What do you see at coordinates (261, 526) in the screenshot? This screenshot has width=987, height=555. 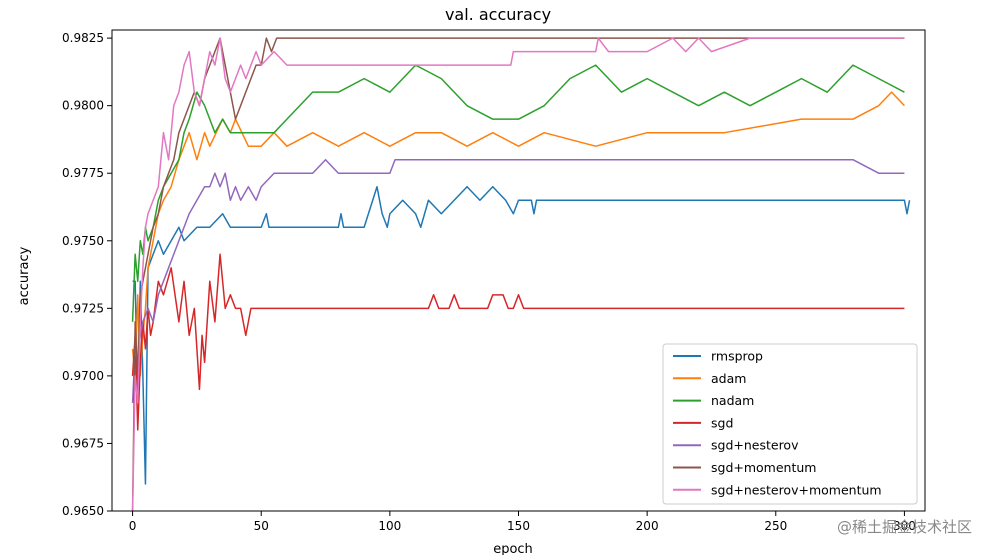 I see `x-tick-label: 50` at bounding box center [261, 526].